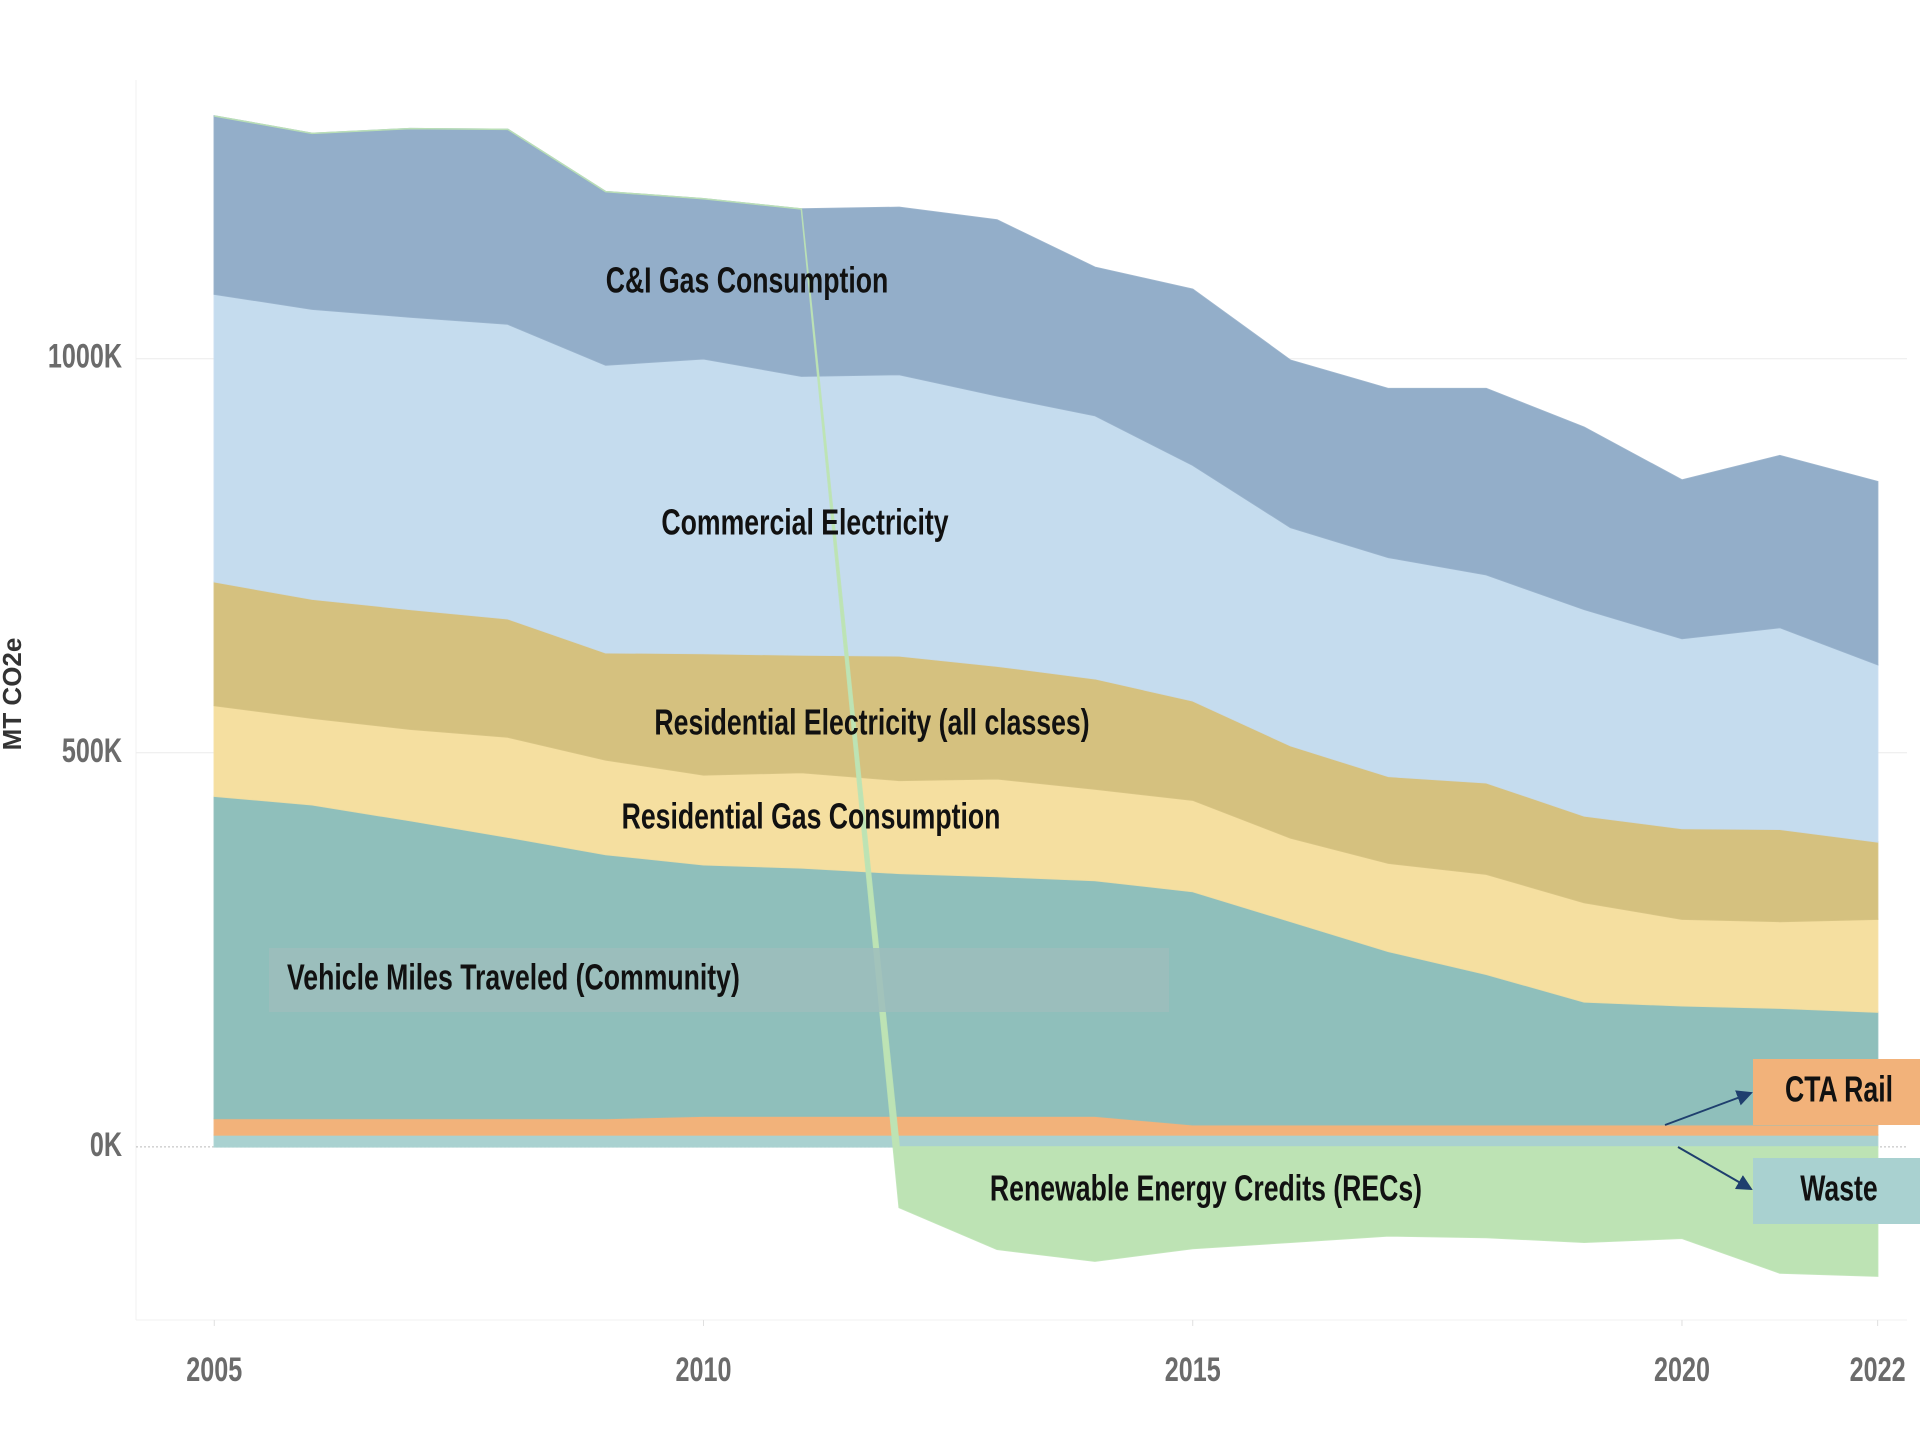 Image resolution: width=1920 pixels, height=1440 pixels. I want to click on series-label-group: Commercial Electricity, so click(804, 522).